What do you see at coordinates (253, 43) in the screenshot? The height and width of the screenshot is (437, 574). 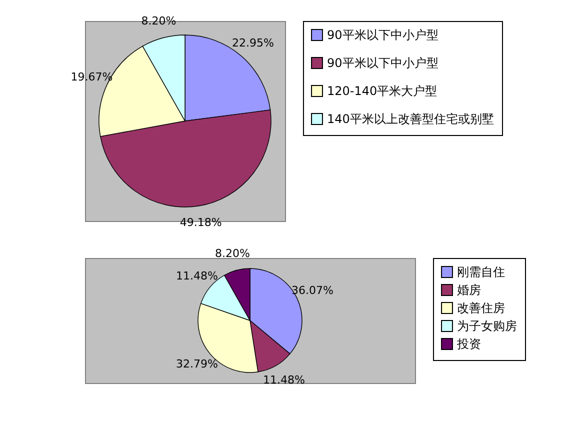 I see `data-label: 22.95%` at bounding box center [253, 43].